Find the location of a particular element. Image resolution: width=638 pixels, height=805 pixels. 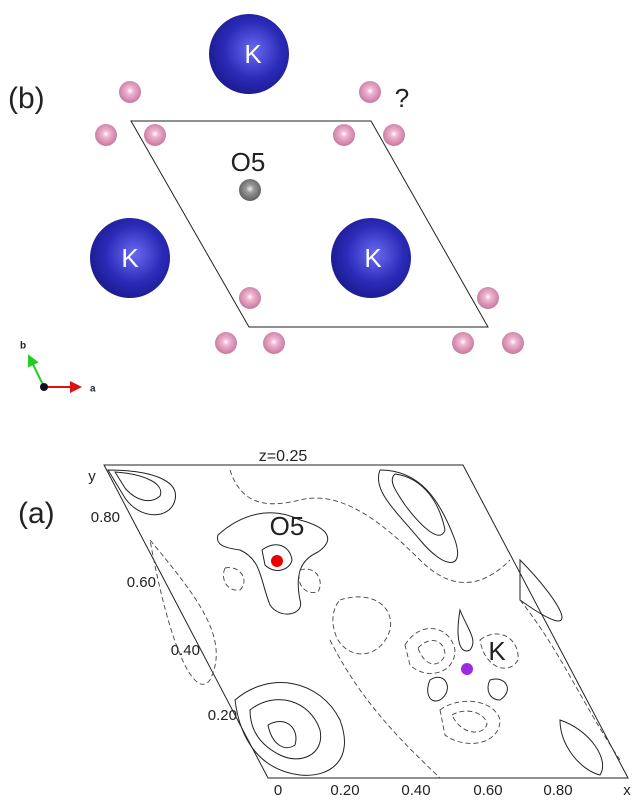

axis-label: b is located at coordinates (23, 346).